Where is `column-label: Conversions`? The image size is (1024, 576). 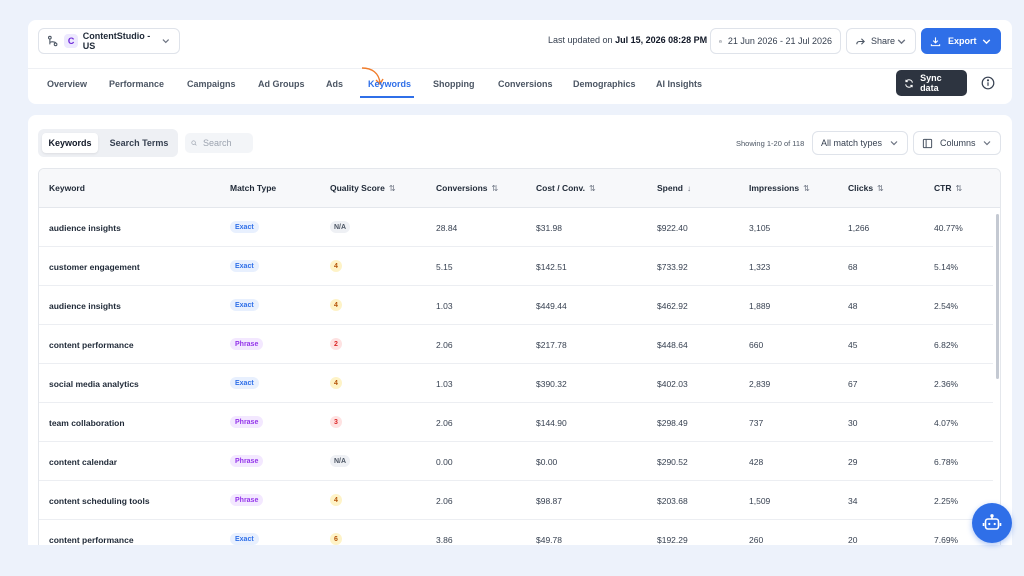
column-label: Conversions is located at coordinates (462, 188).